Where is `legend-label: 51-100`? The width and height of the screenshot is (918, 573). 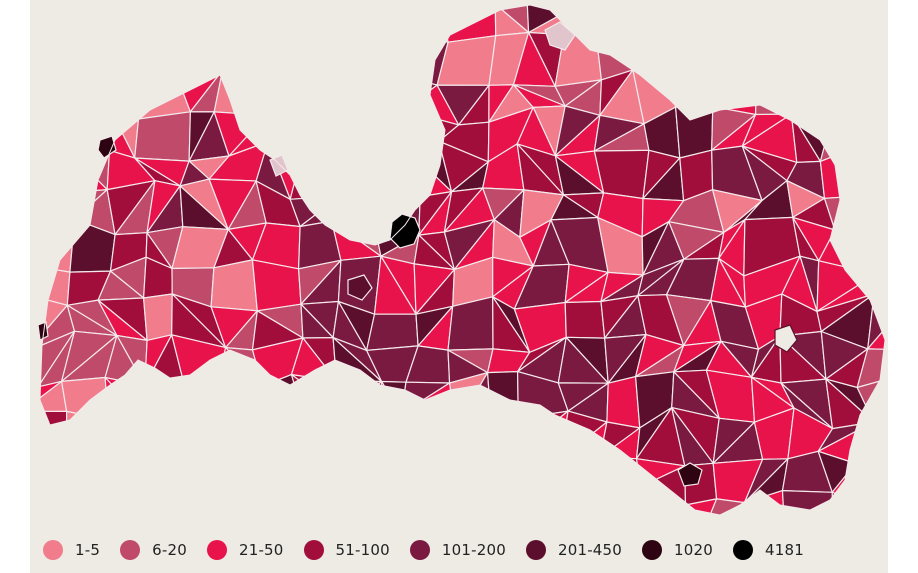 legend-label: 51-100 is located at coordinates (362, 550).